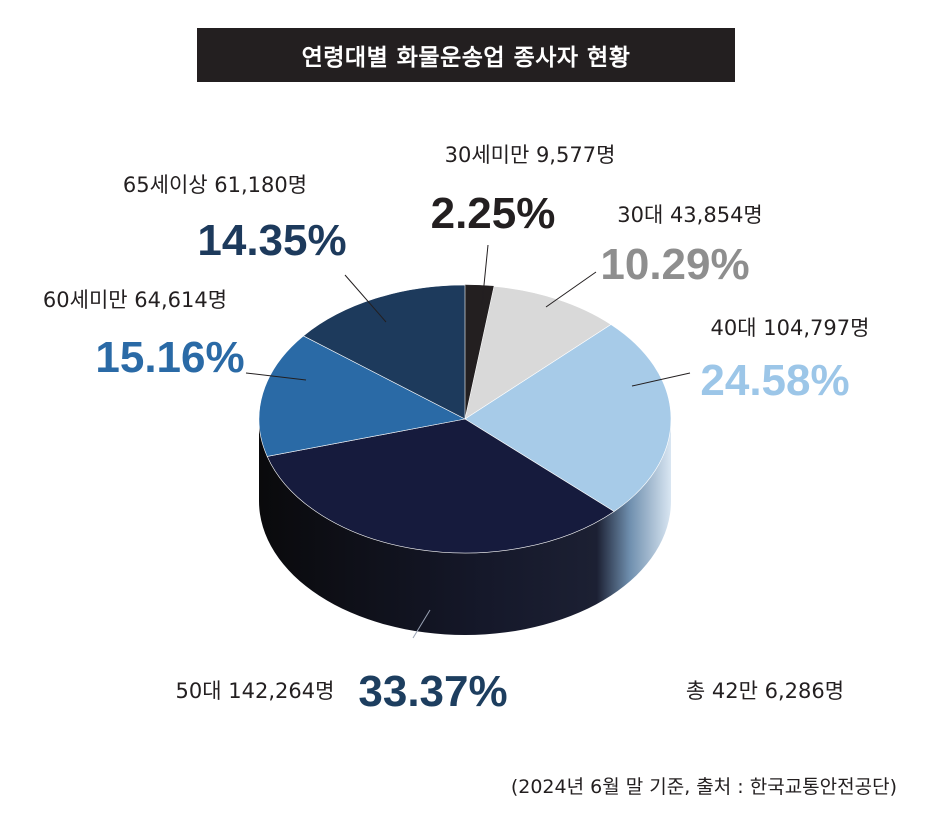  I want to click on slice-percent-3: 33.37%, so click(432, 691).